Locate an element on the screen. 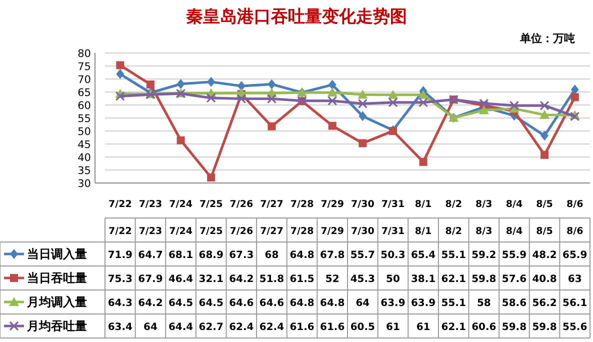 The width and height of the screenshot is (593, 342). data-label: 50 is located at coordinates (393, 279).